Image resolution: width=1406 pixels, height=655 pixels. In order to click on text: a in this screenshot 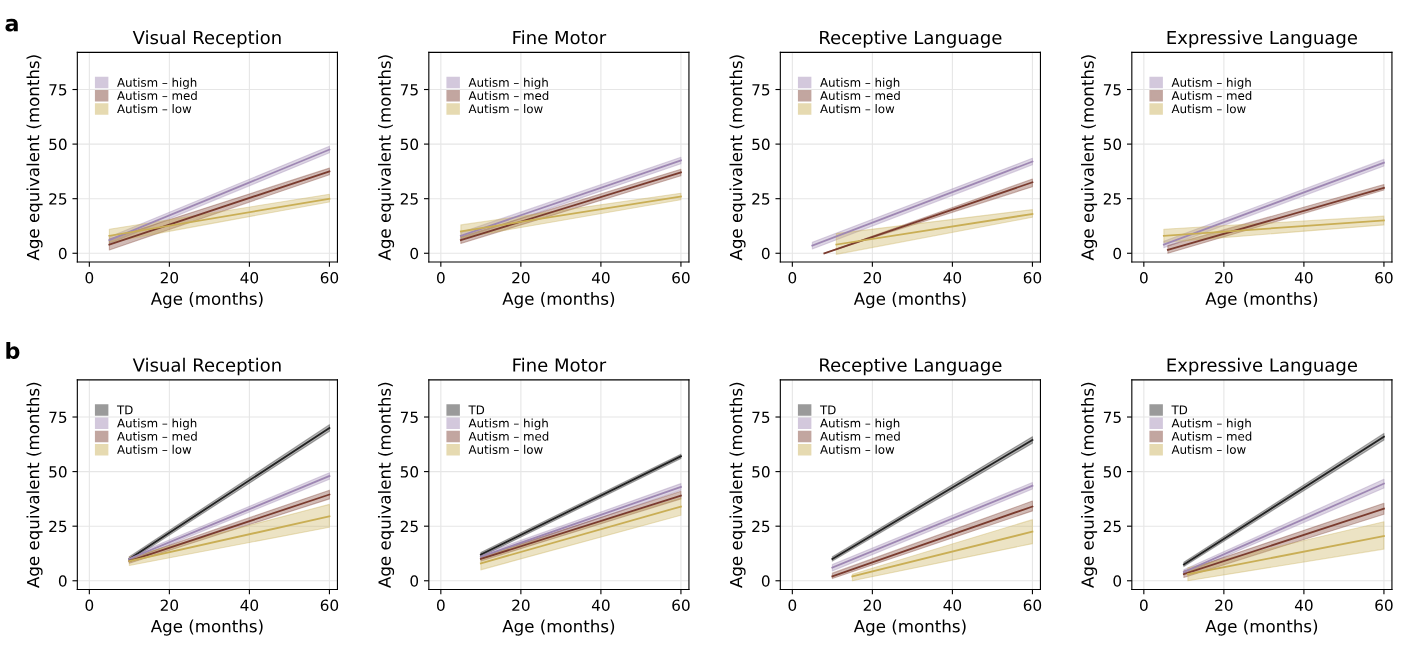, I will do `click(11, 25)`.